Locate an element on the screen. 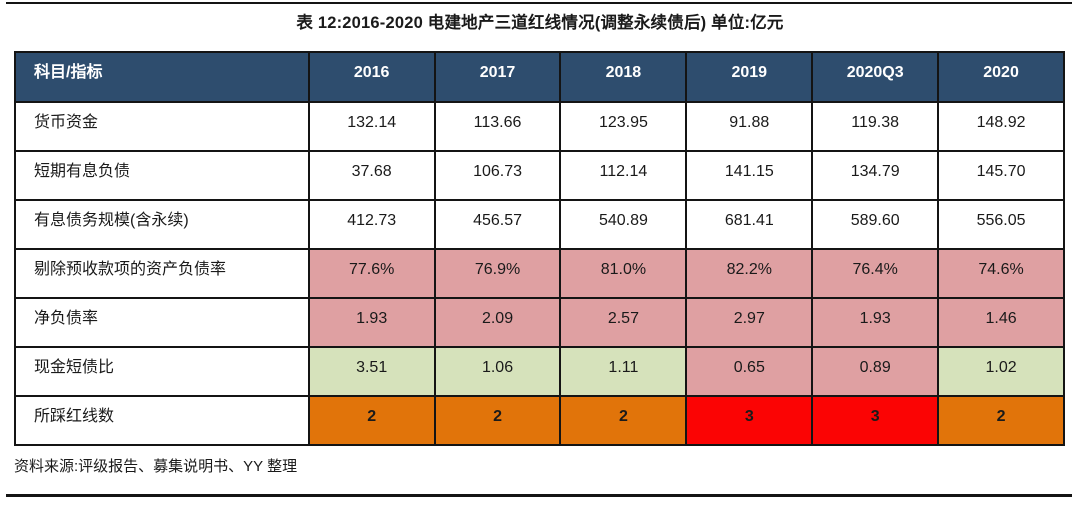 This screenshot has height=507, width=1080. table-cell: 74.6% is located at coordinates (1001, 273).